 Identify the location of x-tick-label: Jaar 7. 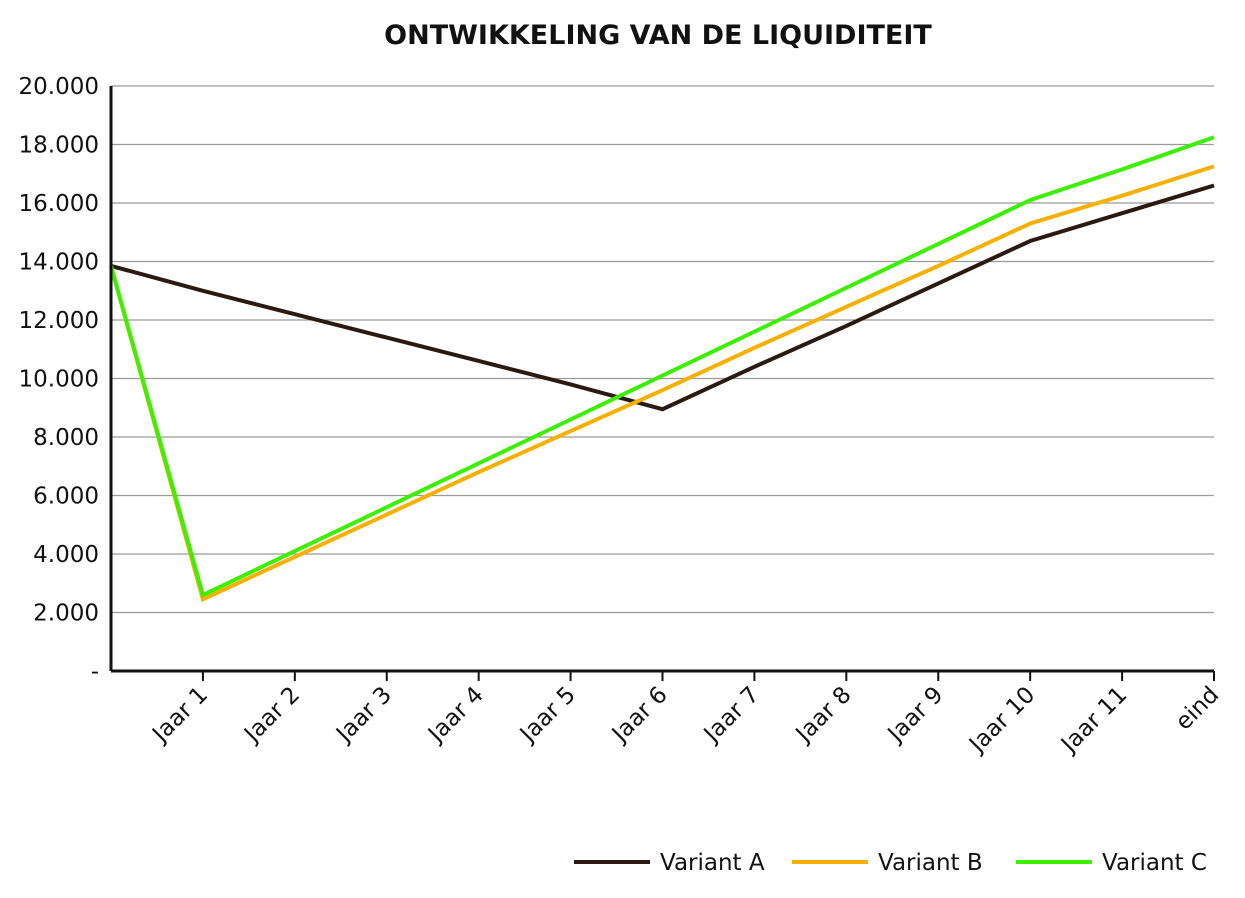
(731, 715).